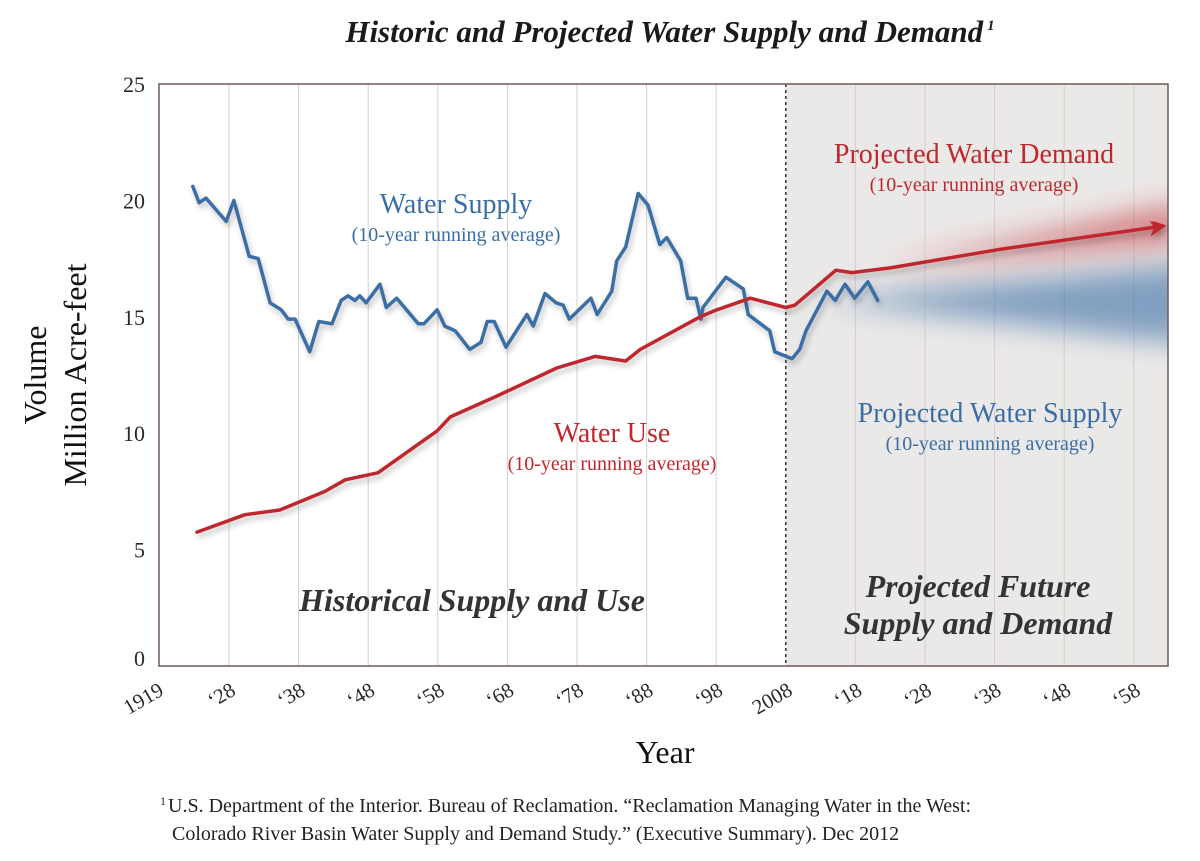 The height and width of the screenshot is (861, 1200). What do you see at coordinates (639, 695) in the screenshot?
I see `x-tick-label: ‘88` at bounding box center [639, 695].